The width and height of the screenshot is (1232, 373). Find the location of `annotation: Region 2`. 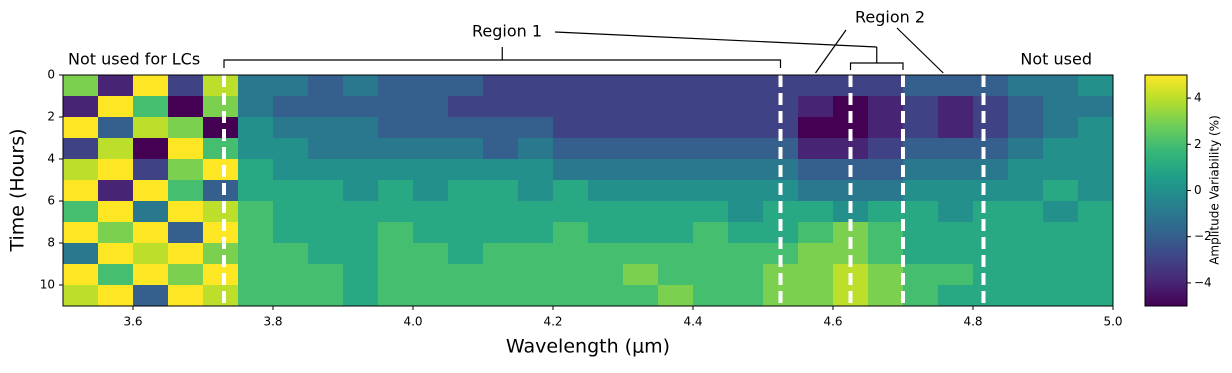

annotation: Region 2 is located at coordinates (890, 17).